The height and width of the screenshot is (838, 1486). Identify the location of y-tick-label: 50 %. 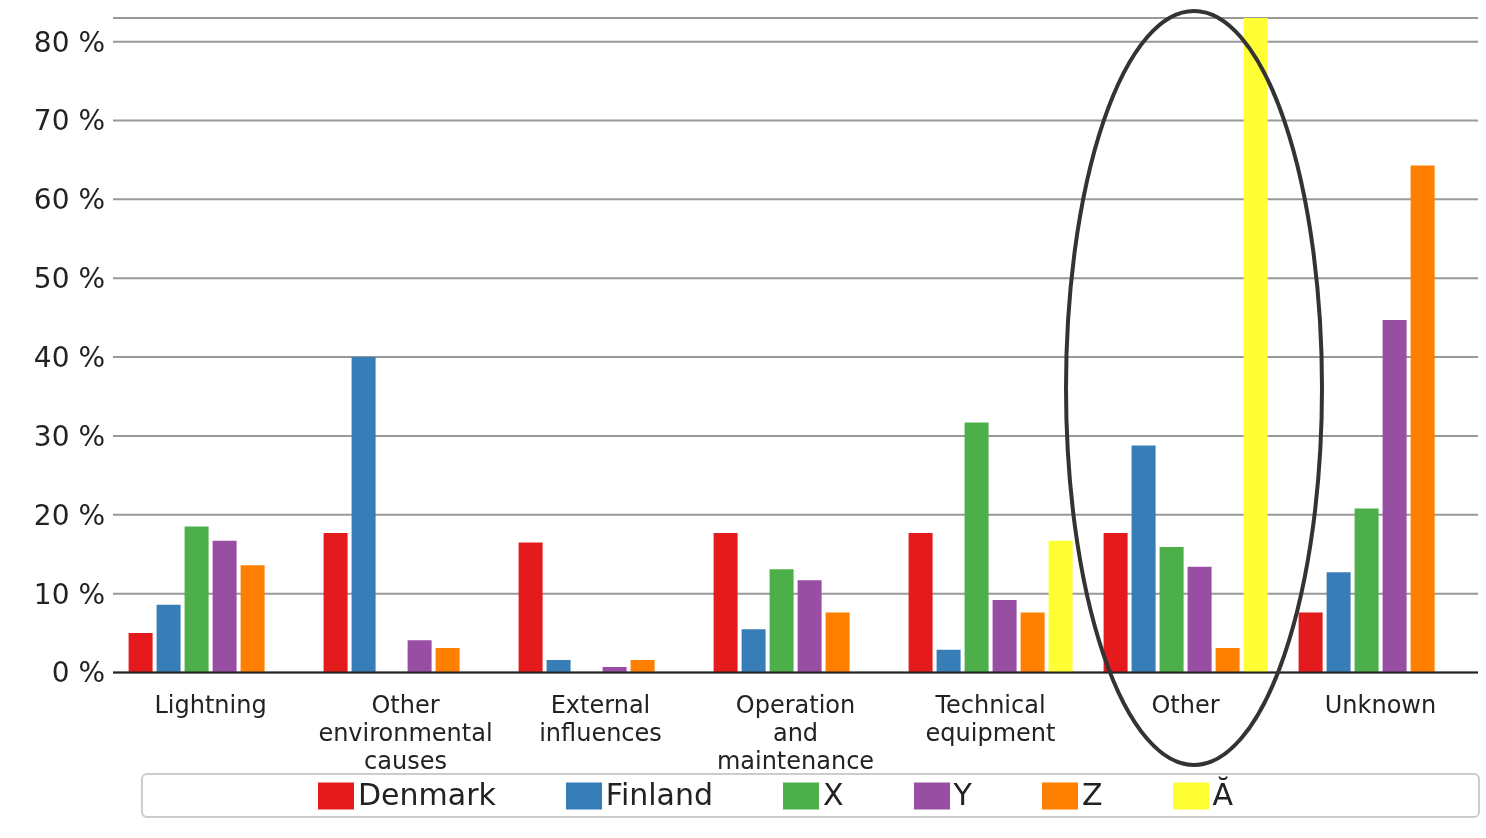
(69, 279).